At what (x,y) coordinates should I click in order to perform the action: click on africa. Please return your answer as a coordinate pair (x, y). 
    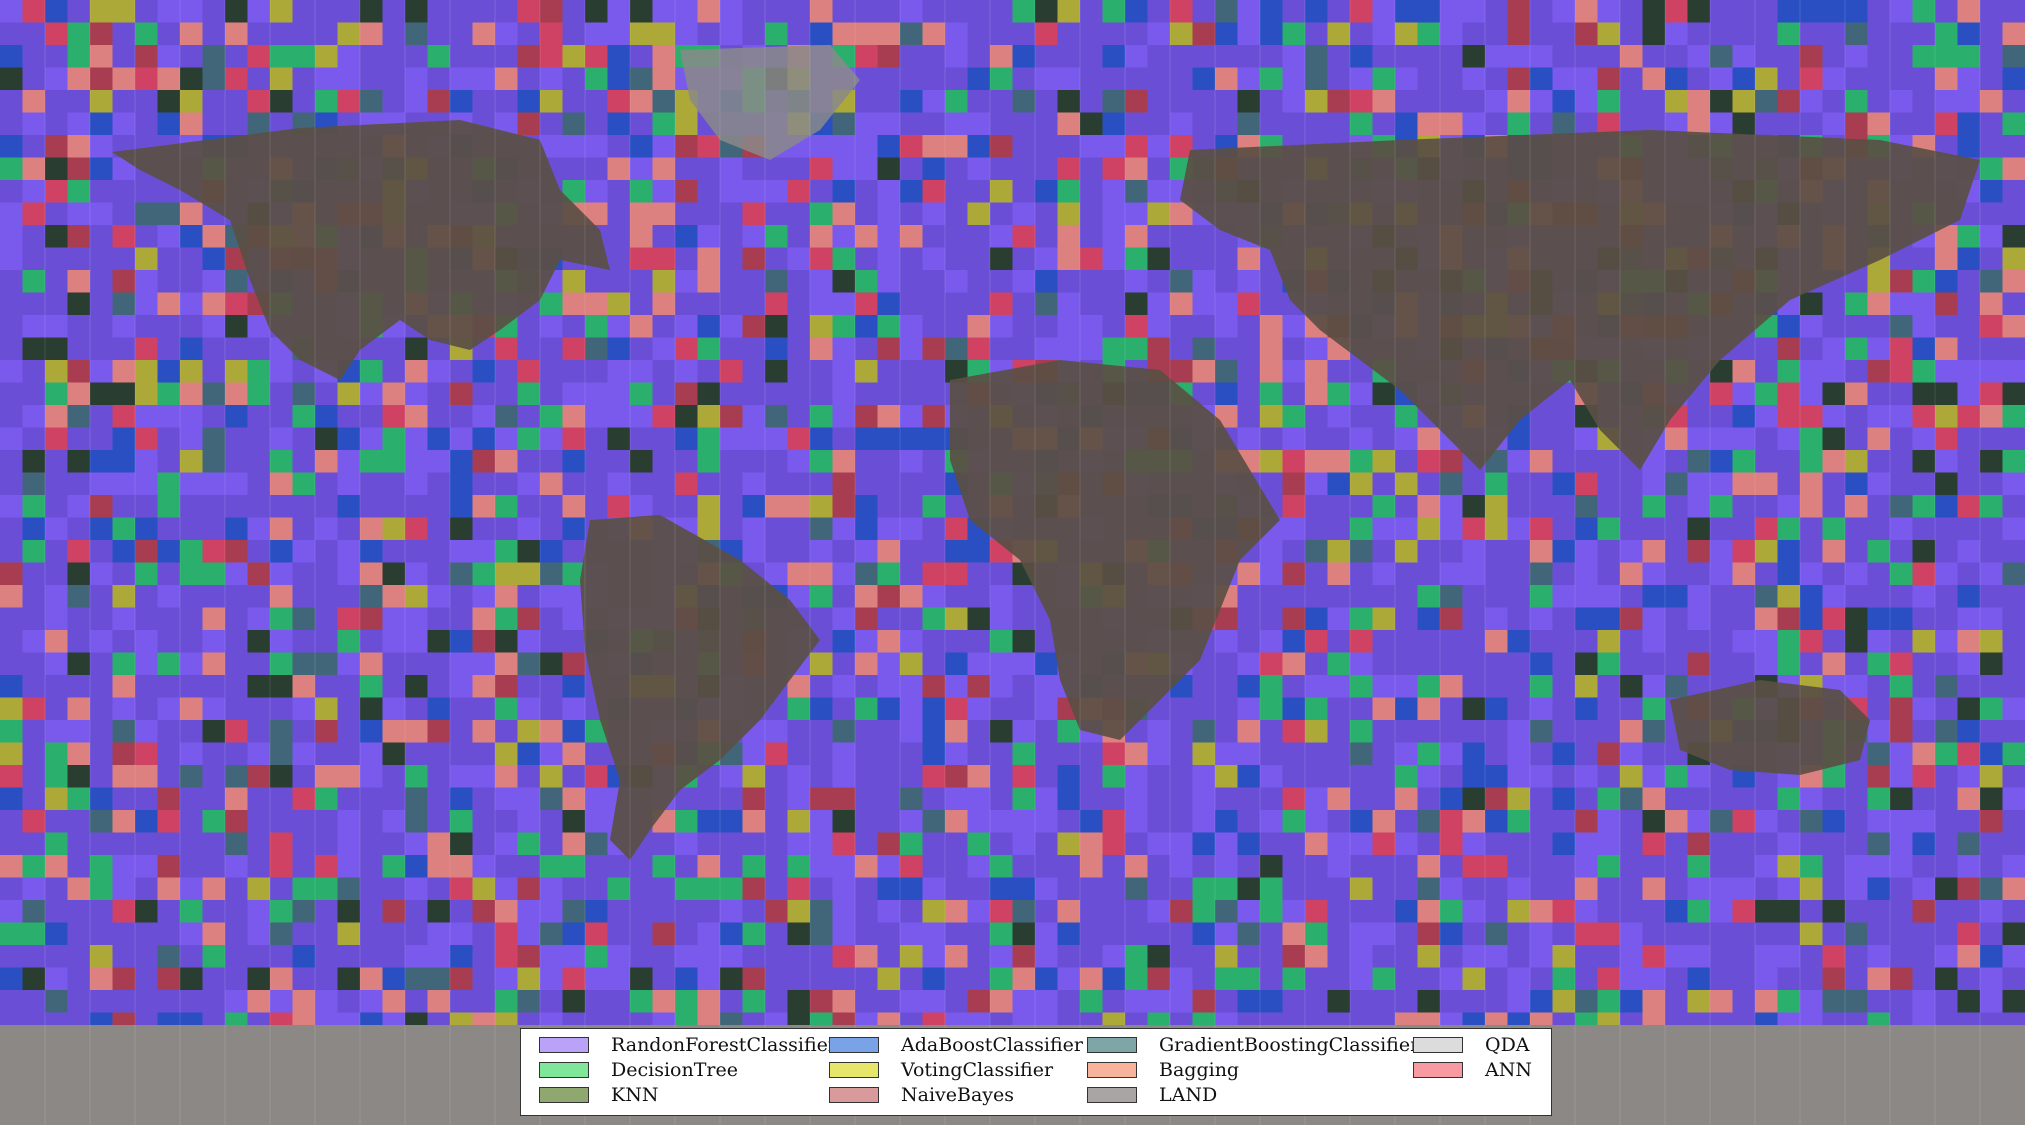
    Looking at the image, I should click on (1115, 550).